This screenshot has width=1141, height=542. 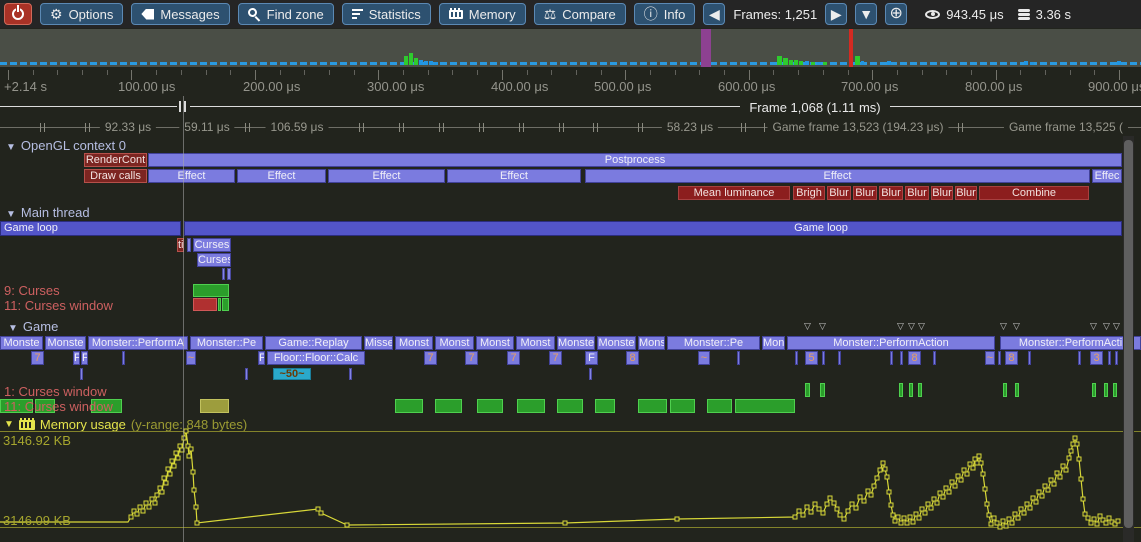 I want to click on zone-bar: Mean luminance, so click(x=734, y=193).